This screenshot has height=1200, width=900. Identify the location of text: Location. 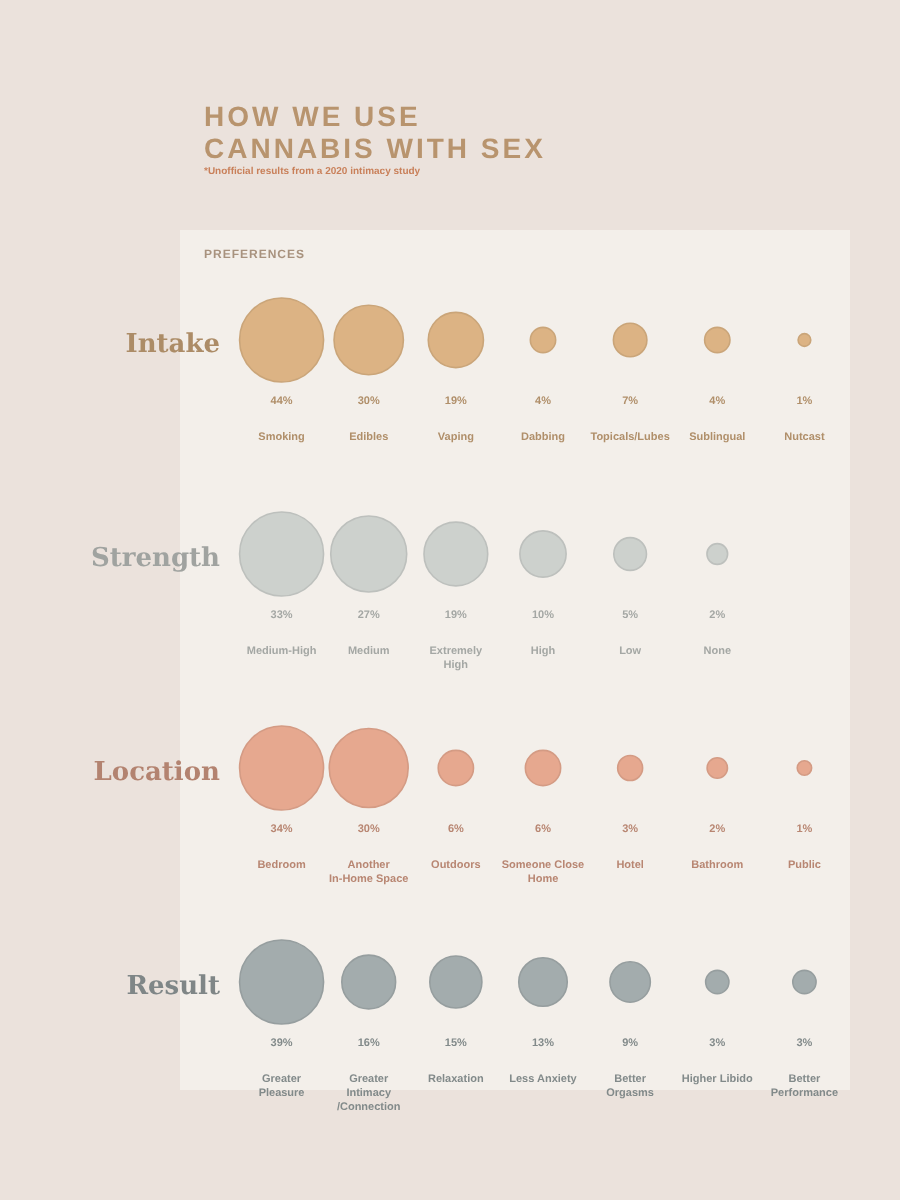
(156, 772).